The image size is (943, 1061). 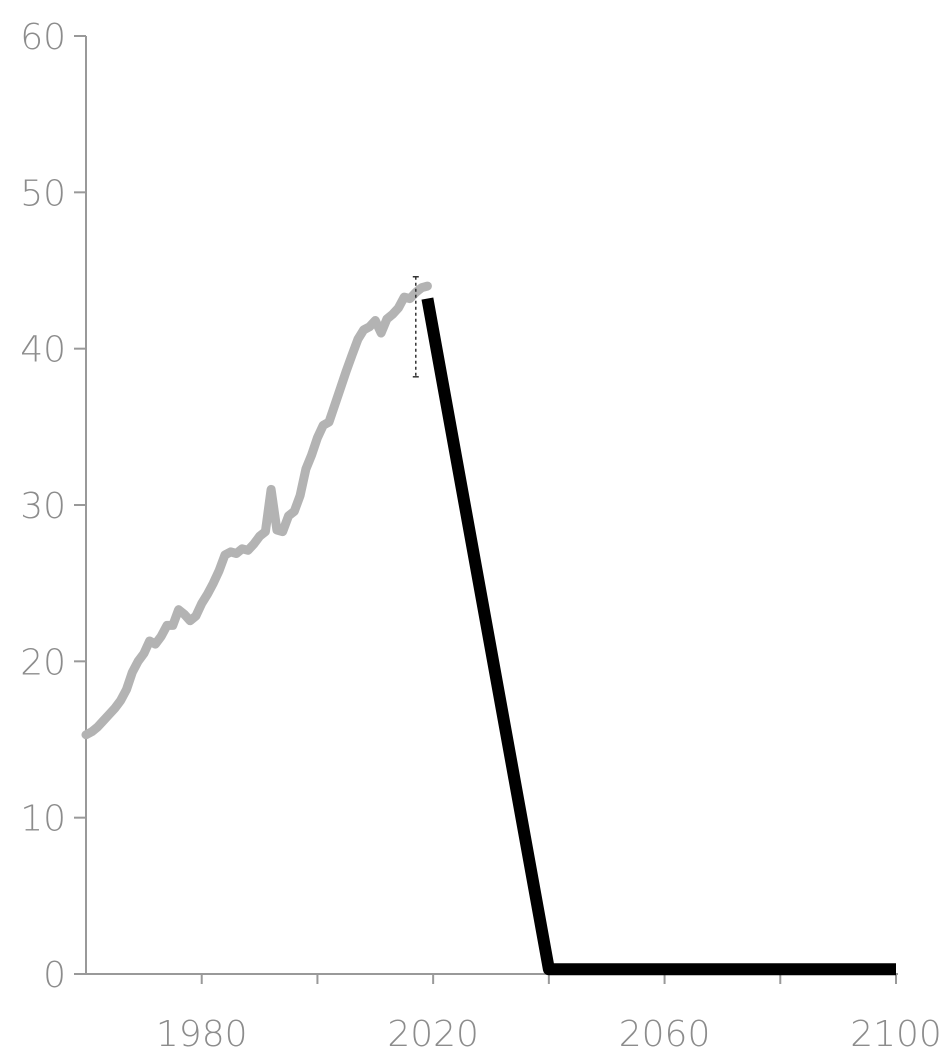 I want to click on x-tick-label: 1980, so click(x=202, y=1034).